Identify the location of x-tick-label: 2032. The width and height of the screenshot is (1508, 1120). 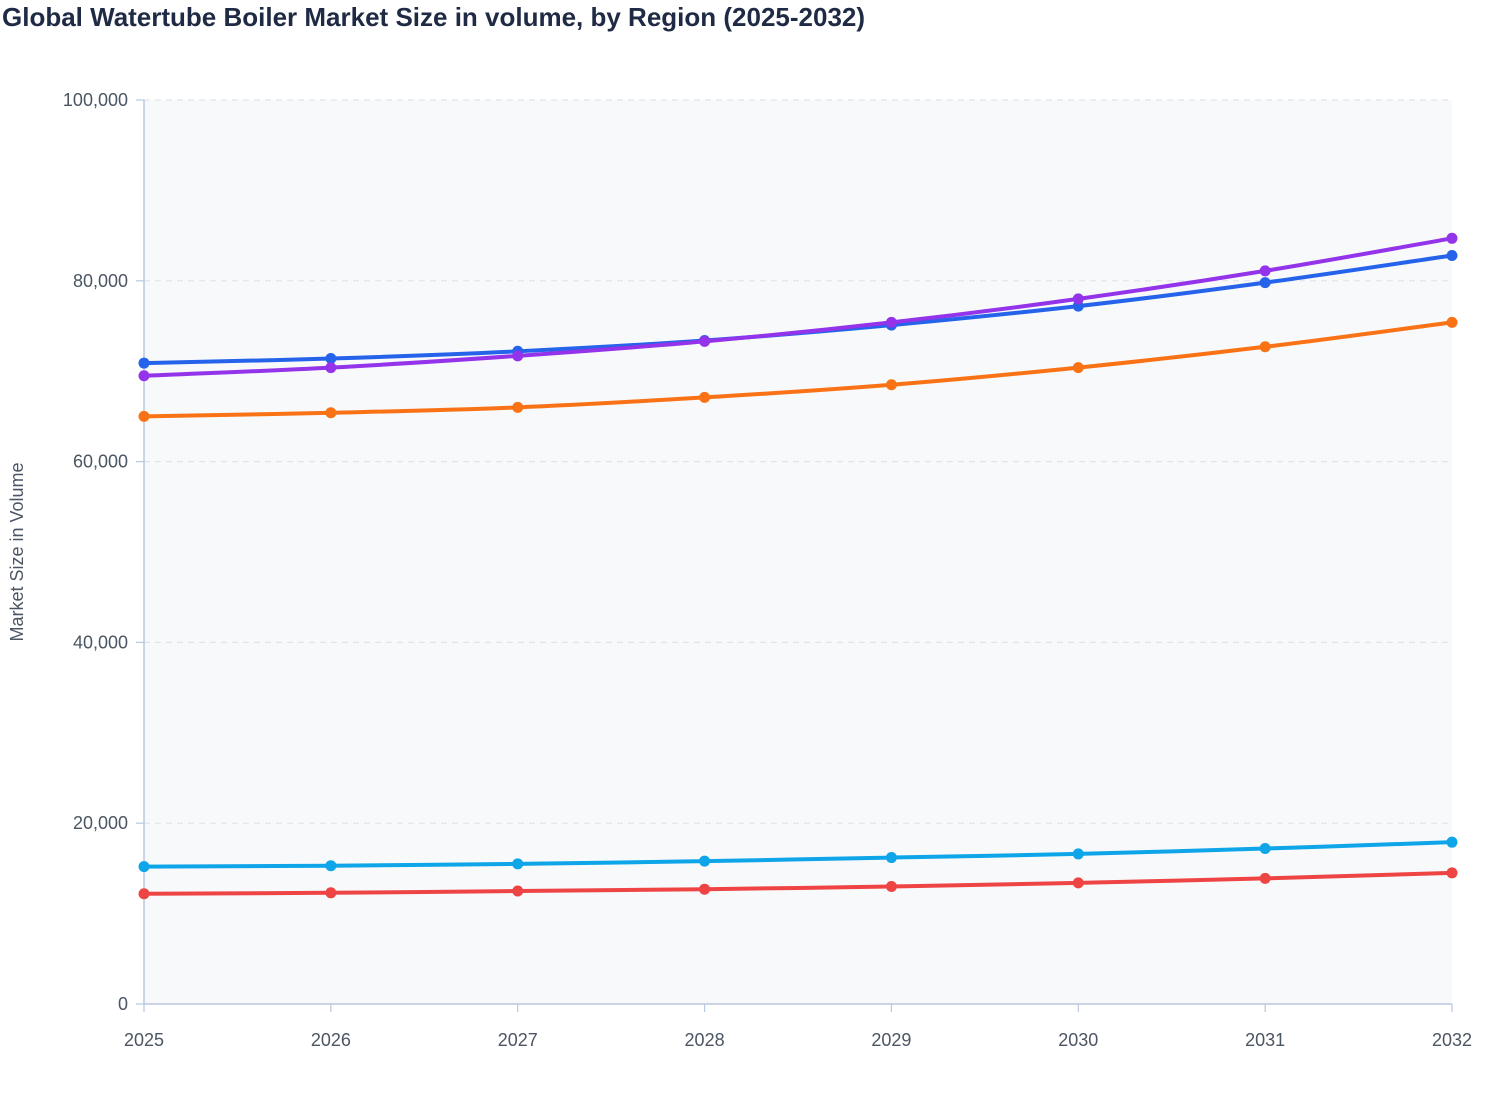
(1452, 1040).